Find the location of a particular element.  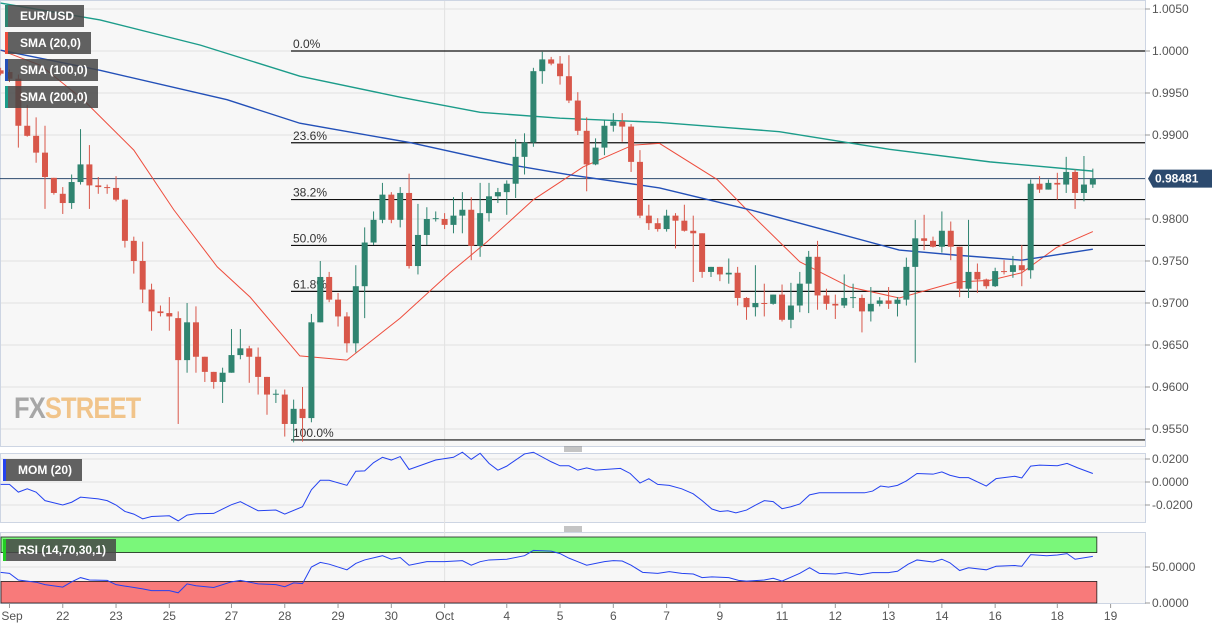

momentum-line is located at coordinates (547, 486).